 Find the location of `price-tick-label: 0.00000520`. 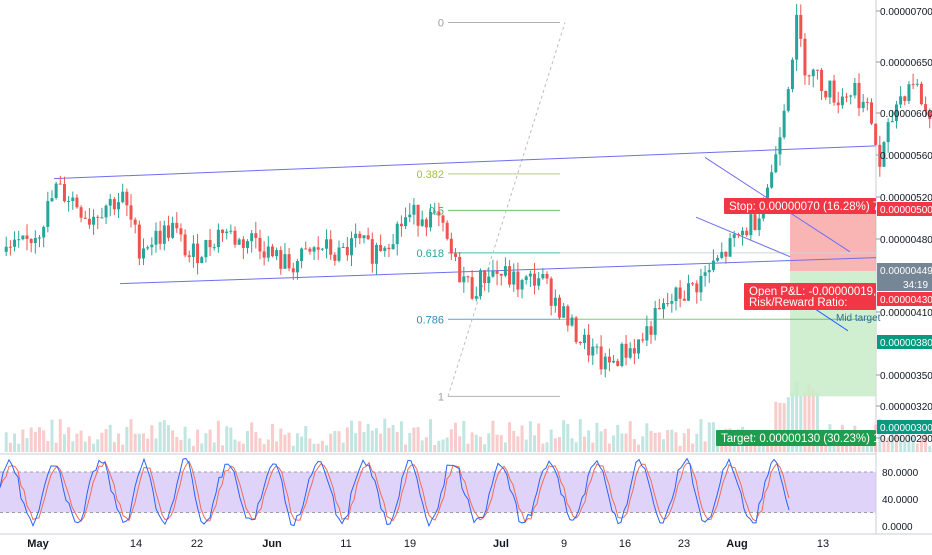

price-tick-label: 0.00000520 is located at coordinates (906, 198).